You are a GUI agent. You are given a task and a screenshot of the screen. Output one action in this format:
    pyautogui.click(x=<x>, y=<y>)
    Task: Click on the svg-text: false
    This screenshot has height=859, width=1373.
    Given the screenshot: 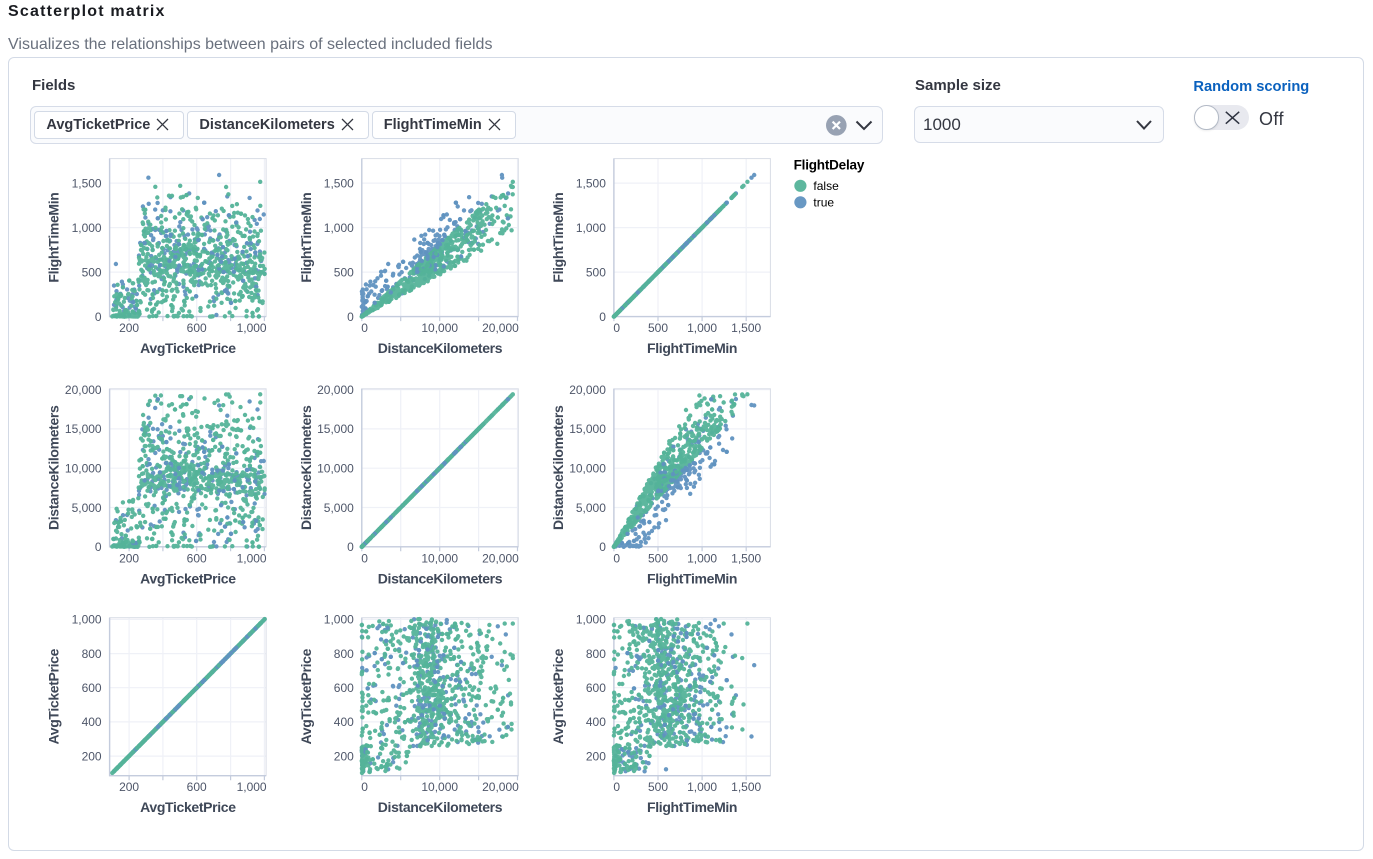 What is the action you would take?
    pyautogui.click(x=826, y=186)
    